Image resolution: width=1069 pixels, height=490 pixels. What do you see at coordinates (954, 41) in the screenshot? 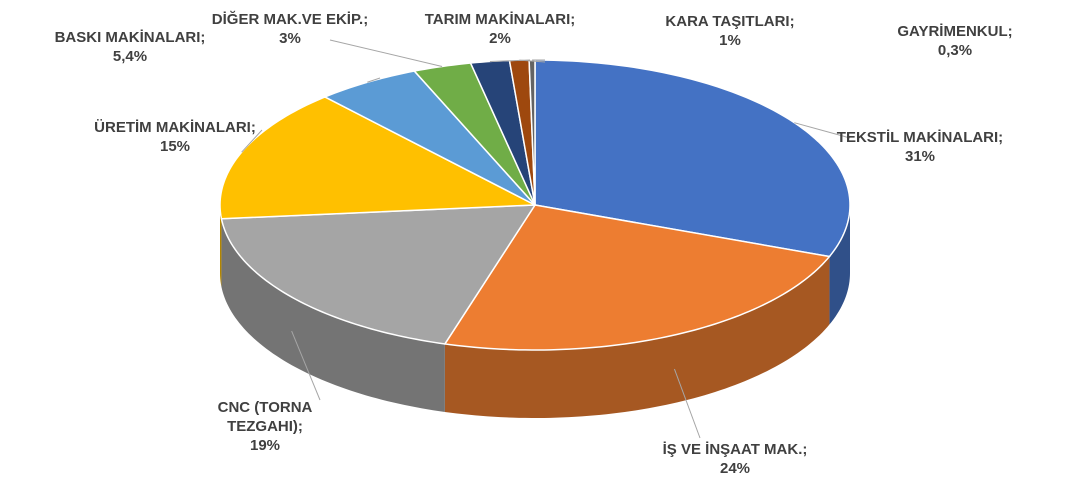
I see `data-label: GAYRİMENKUL; 0,3%` at bounding box center [954, 41].